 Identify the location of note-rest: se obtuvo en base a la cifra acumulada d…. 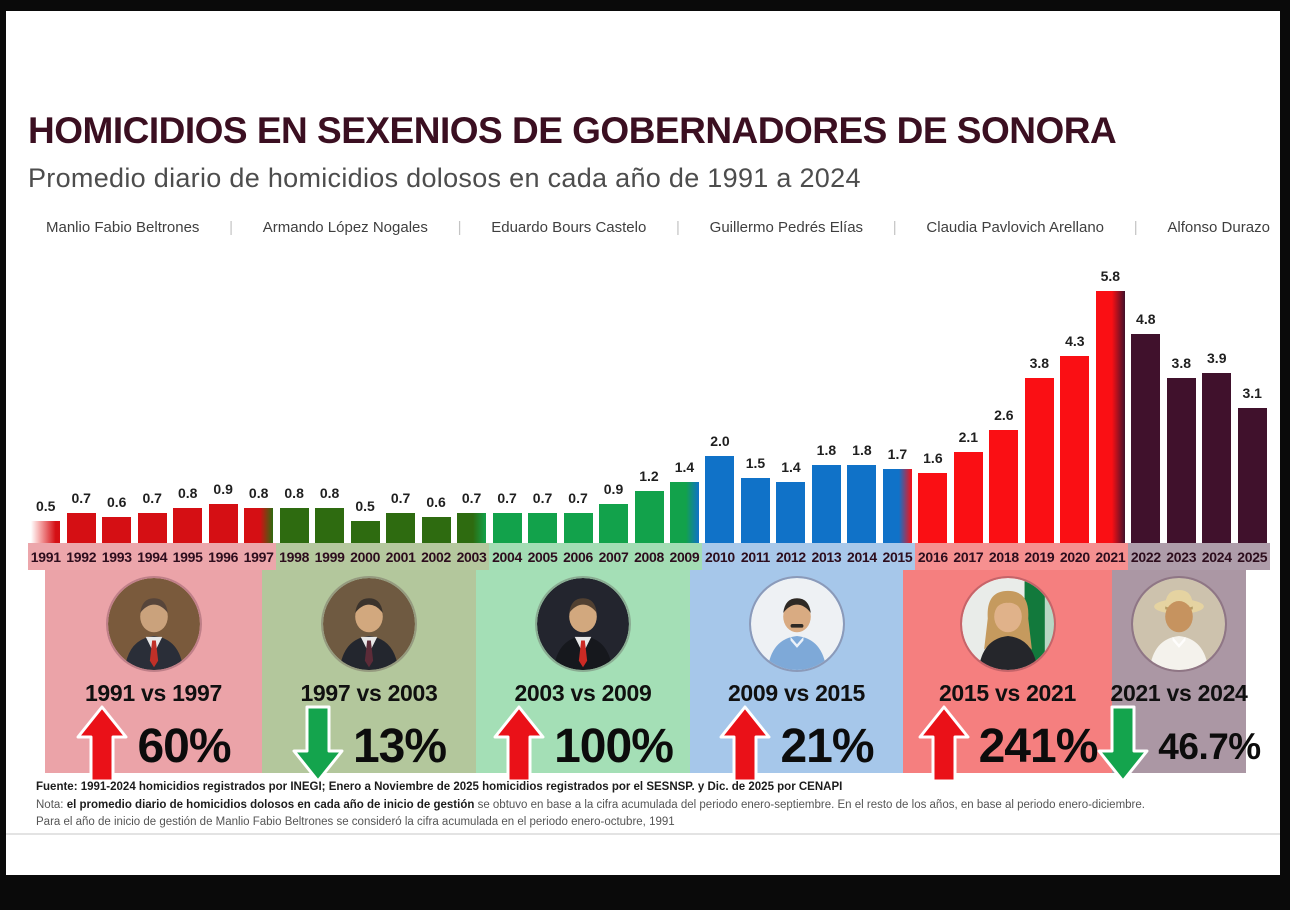
(809, 804).